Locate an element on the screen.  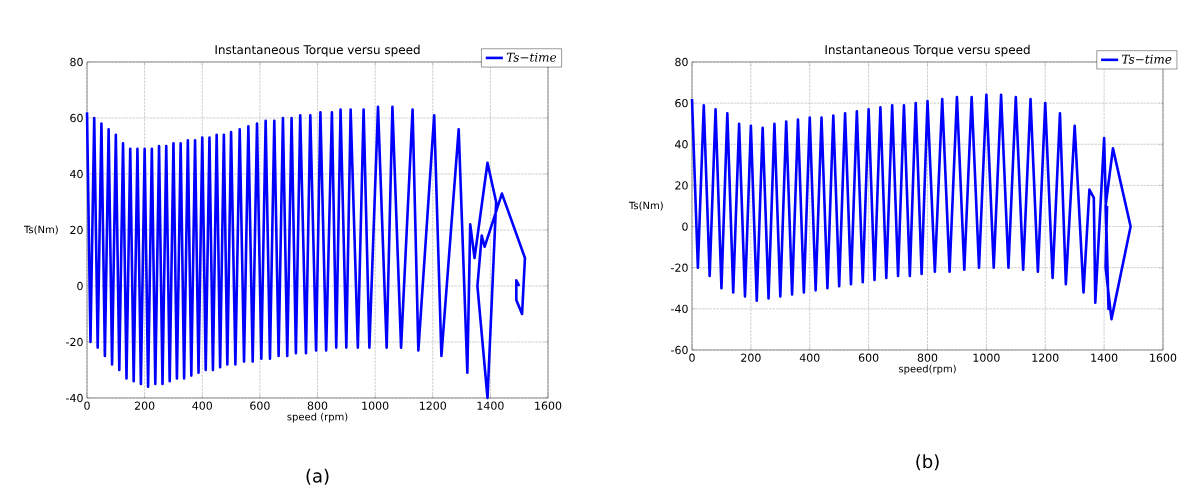
text: (a) is located at coordinates (317, 476).